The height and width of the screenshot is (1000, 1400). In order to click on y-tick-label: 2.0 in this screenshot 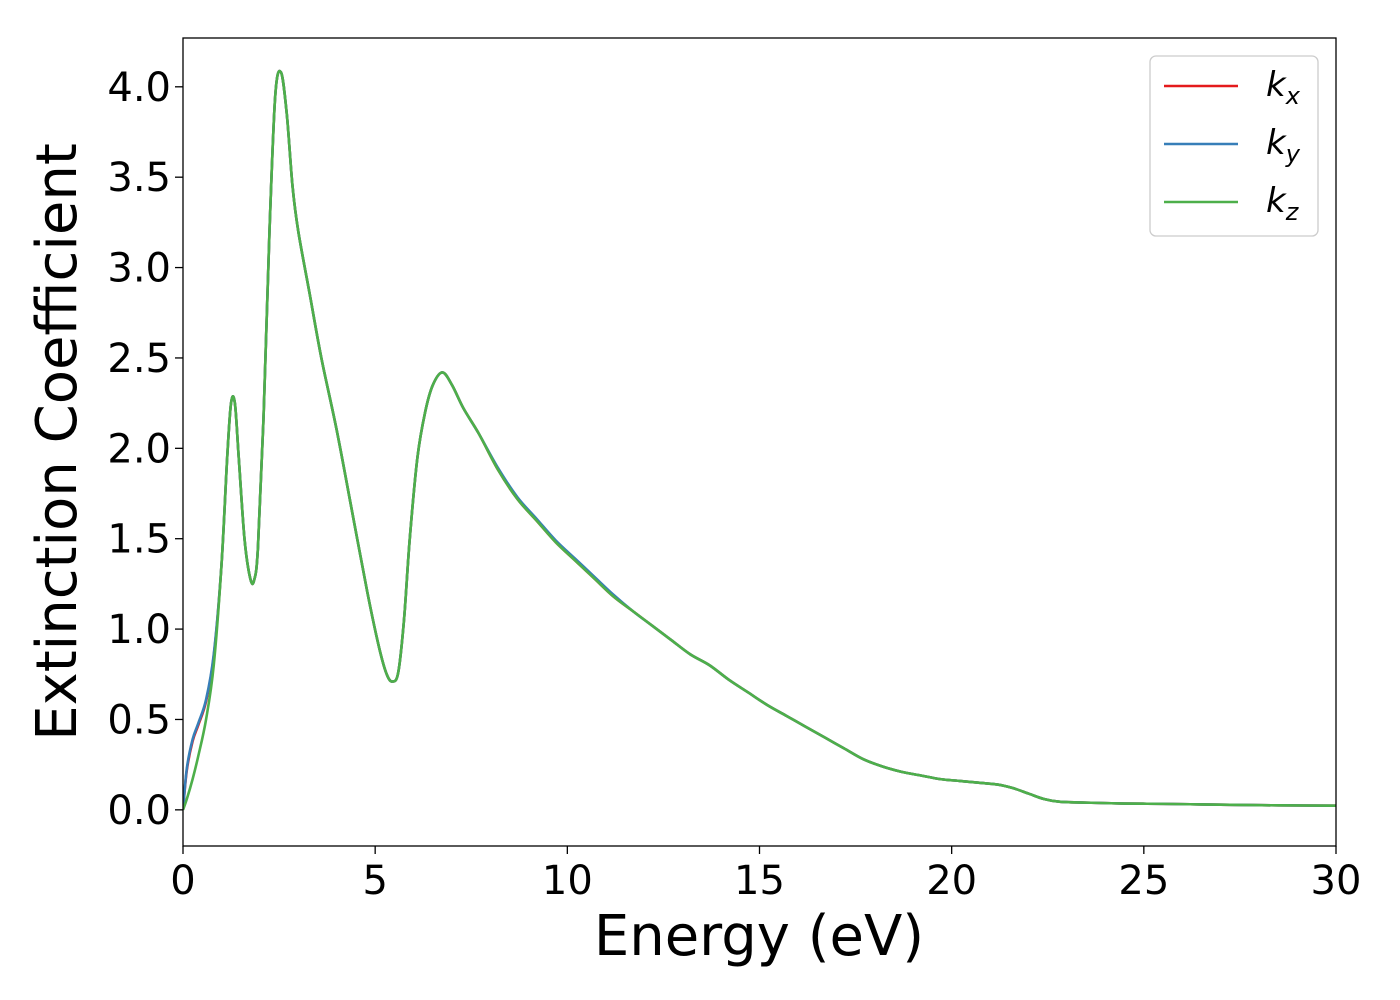, I will do `click(139, 449)`.